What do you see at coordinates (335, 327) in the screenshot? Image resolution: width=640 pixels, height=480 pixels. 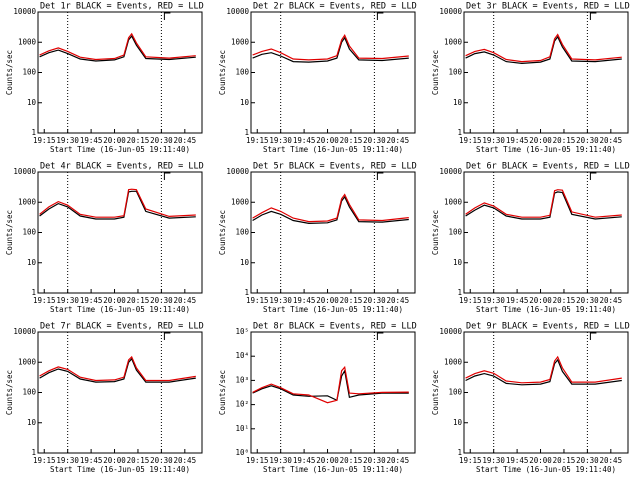 I see `chart-title: Det 8r BLACK = Events, RED = LLD` at bounding box center [335, 327].